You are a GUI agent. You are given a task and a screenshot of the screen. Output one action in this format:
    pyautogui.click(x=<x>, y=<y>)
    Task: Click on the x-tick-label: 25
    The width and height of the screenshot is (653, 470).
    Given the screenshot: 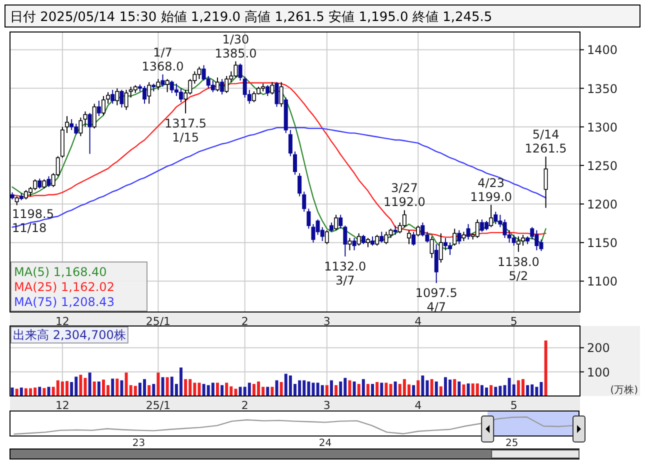 What is the action you would take?
    pyautogui.click(x=511, y=443)
    